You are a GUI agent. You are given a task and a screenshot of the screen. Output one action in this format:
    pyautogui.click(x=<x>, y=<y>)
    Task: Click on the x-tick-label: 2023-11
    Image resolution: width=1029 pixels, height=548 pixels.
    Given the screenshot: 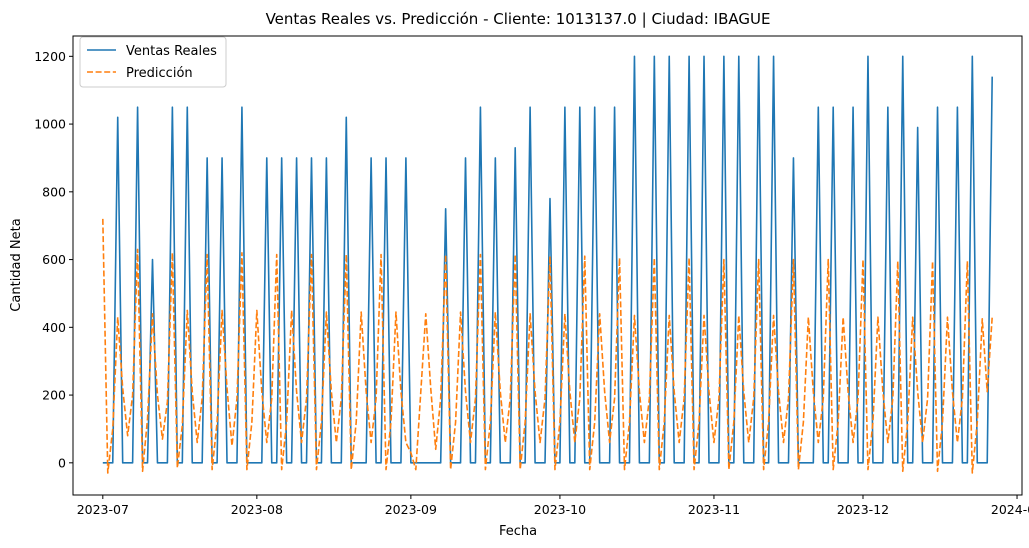 What is the action you would take?
    pyautogui.click(x=714, y=509)
    